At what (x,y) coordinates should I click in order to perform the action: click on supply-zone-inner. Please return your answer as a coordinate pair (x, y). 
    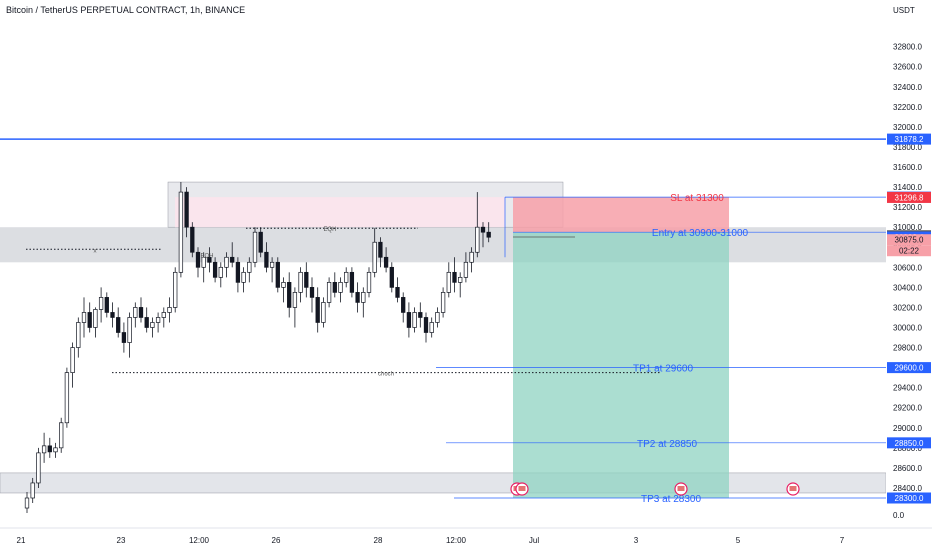
    Looking at the image, I should click on (340, 212).